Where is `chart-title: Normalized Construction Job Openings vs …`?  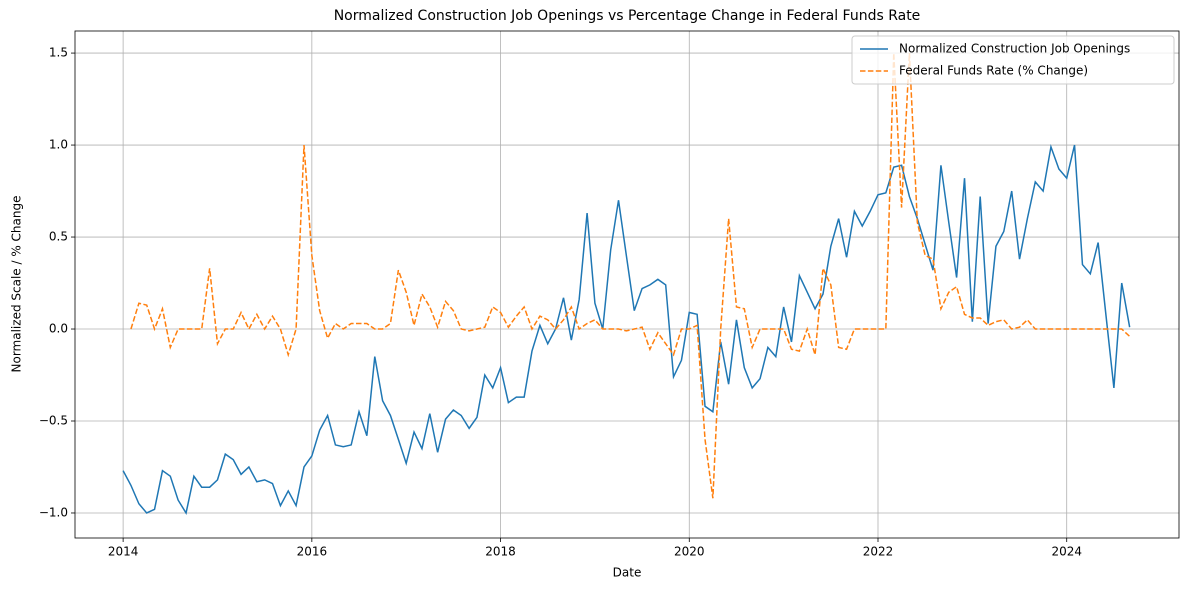
chart-title: Normalized Construction Job Openings vs … is located at coordinates (627, 16).